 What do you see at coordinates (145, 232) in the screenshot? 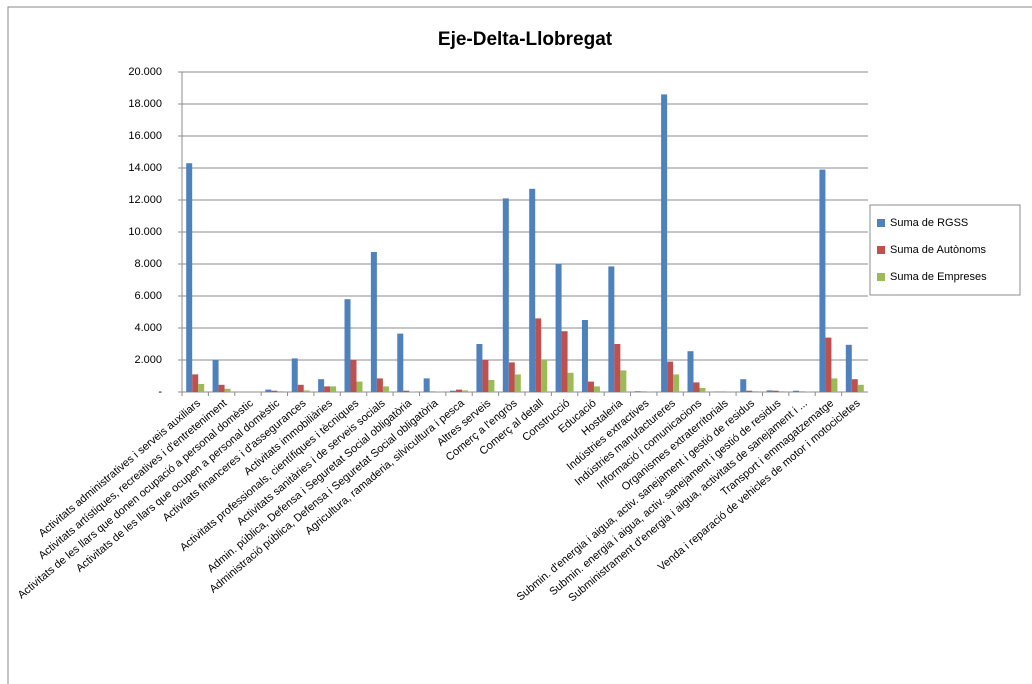
I see `y-tick-label: 10.000` at bounding box center [145, 232].